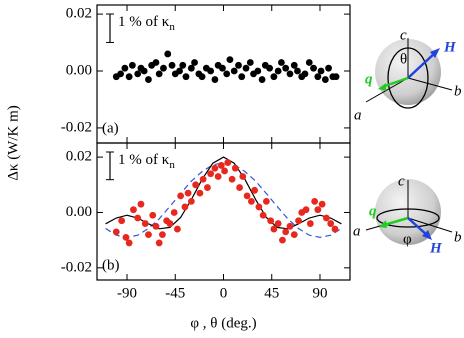 The width and height of the screenshot is (464, 338). I want to click on b-axis, so click(430, 84).